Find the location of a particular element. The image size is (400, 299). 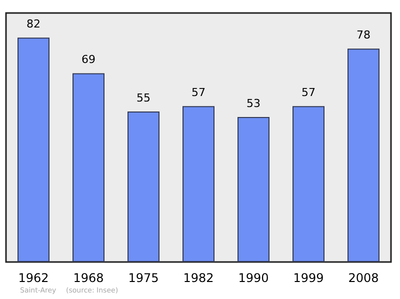

data-label: 53 is located at coordinates (253, 103).